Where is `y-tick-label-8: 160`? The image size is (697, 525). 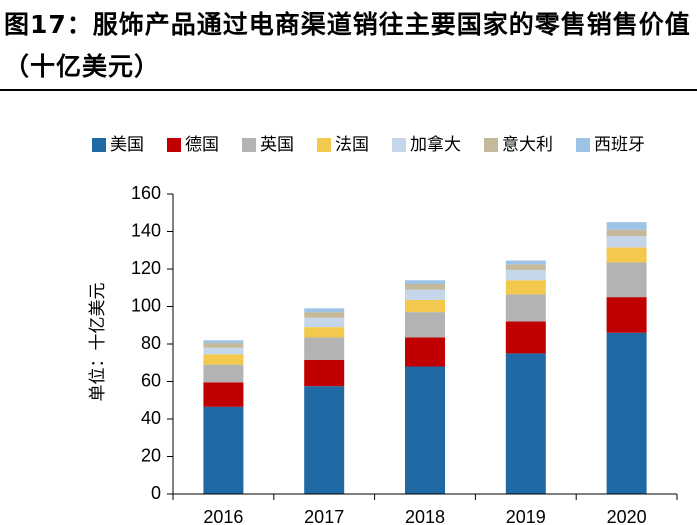 y-tick-label-8: 160 is located at coordinates (146, 193).